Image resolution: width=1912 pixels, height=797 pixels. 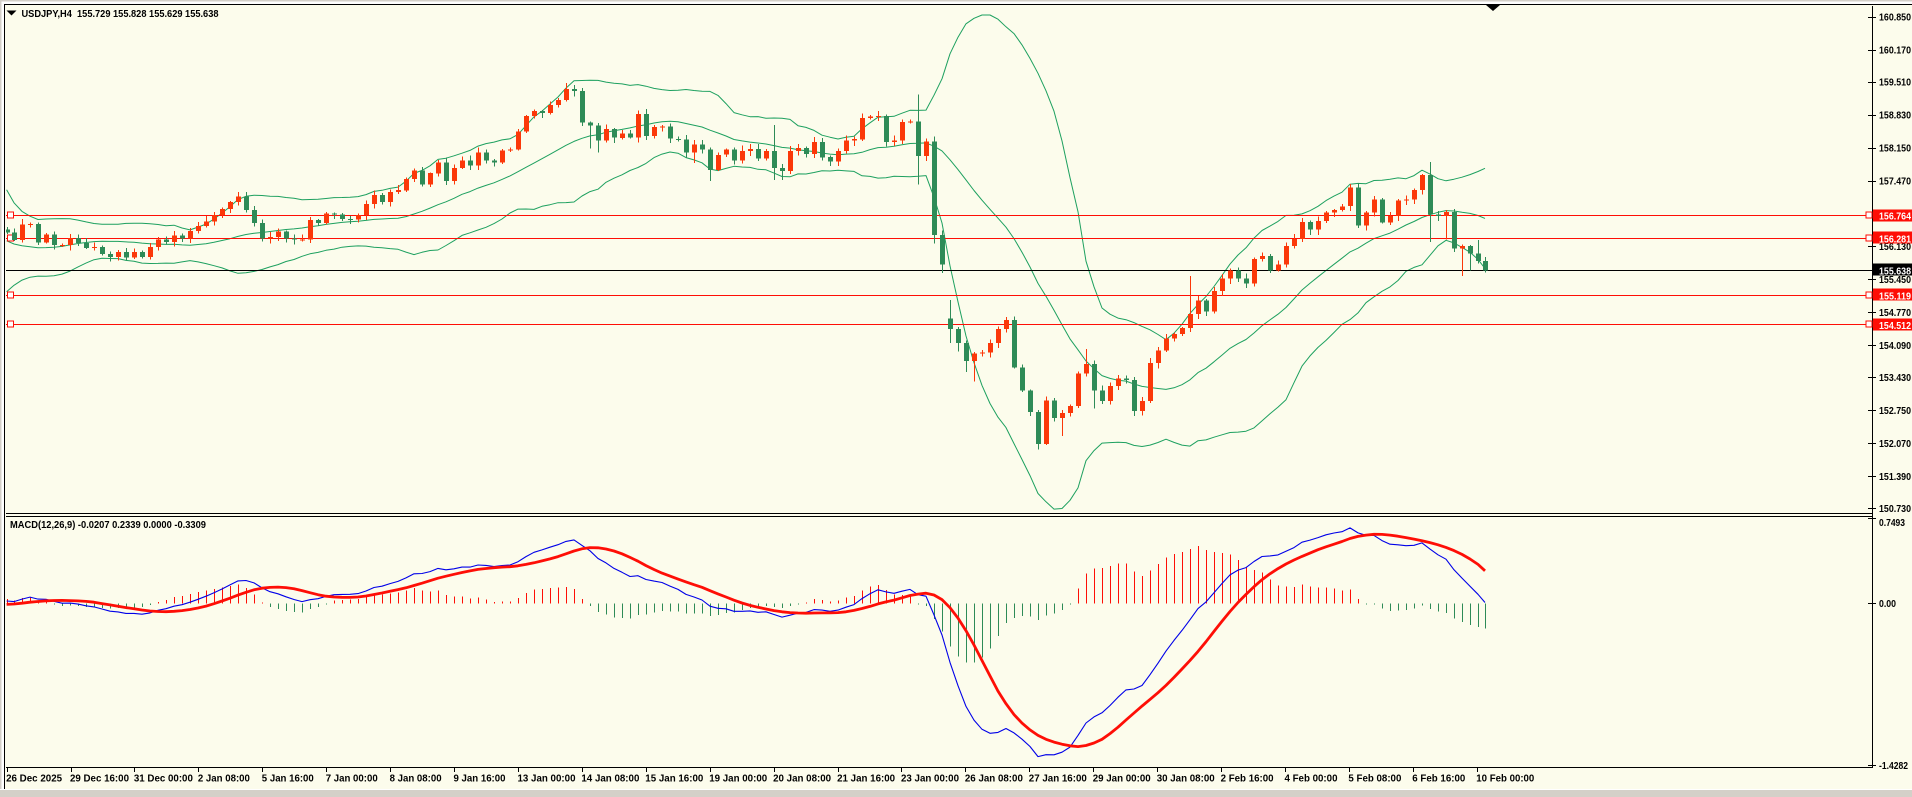 What do you see at coordinates (1895, 509) in the screenshot?
I see `svg-text: 150.730` at bounding box center [1895, 509].